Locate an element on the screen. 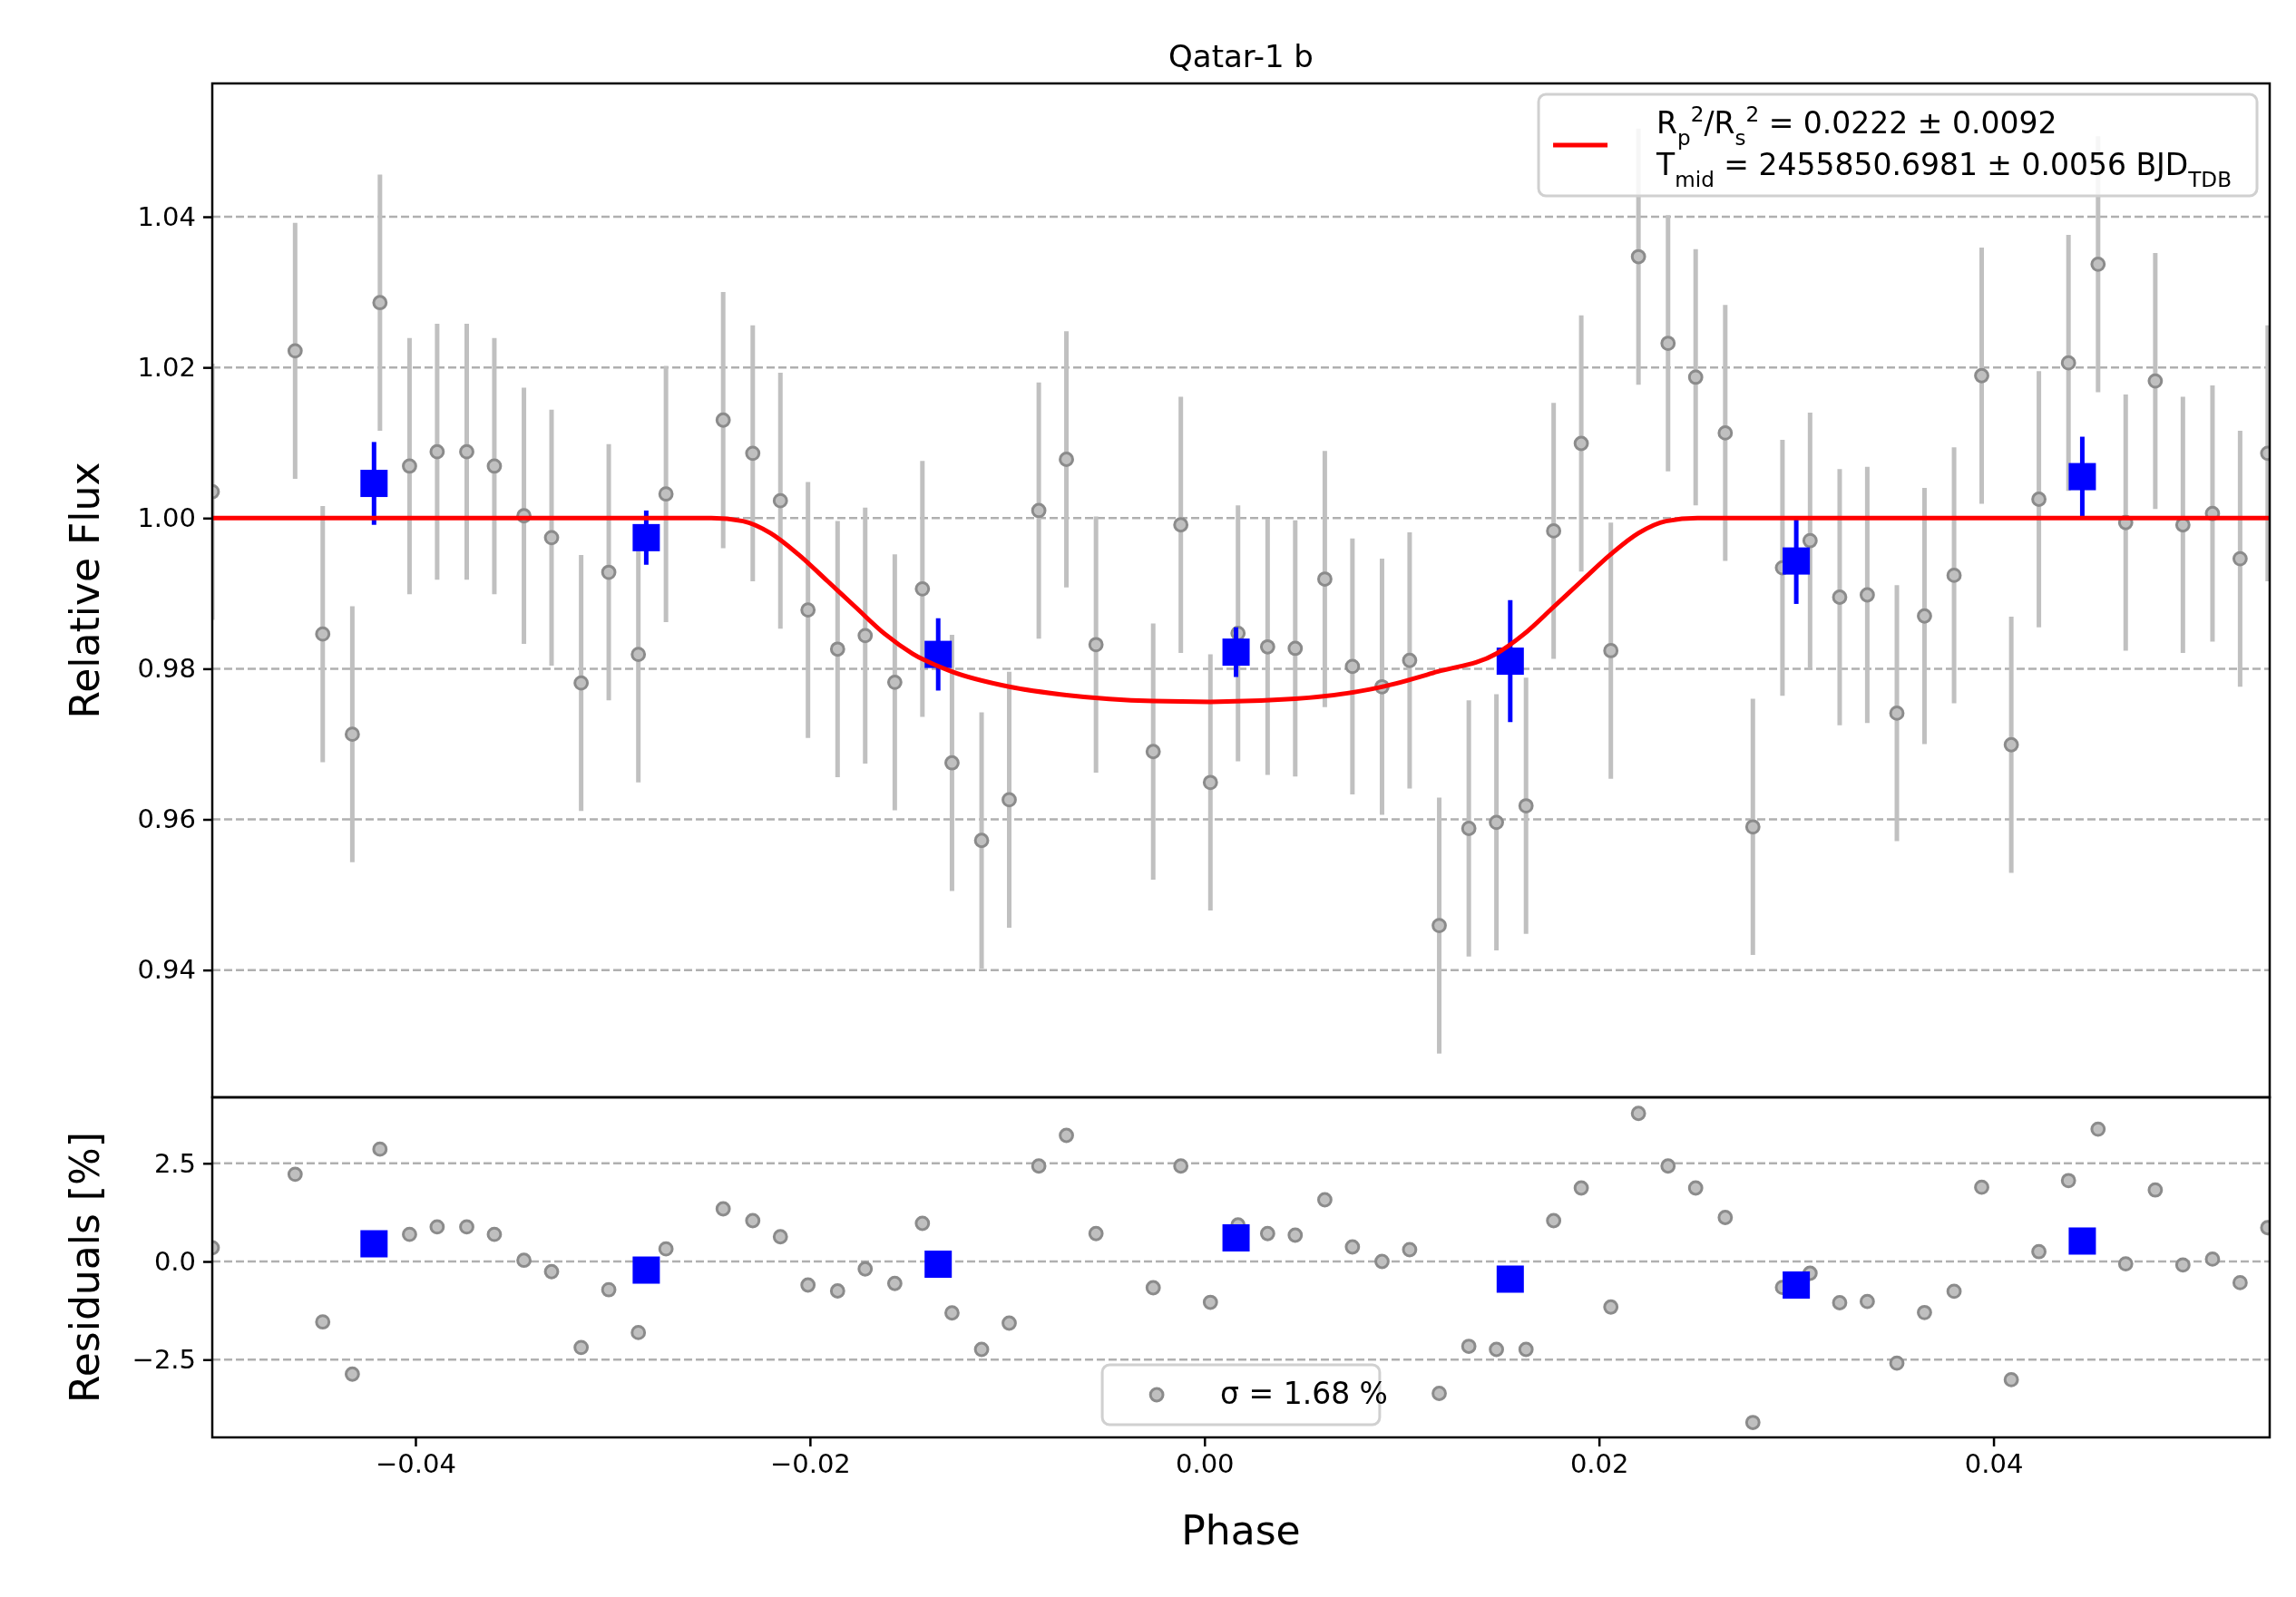 This screenshot has width=2296, height=1597. x-tick-label: 0.04 is located at coordinates (1994, 1463).